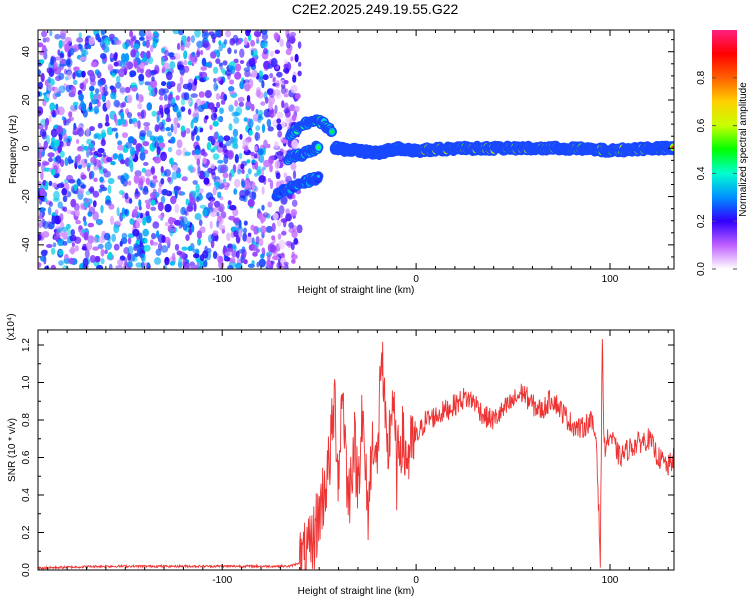 This screenshot has width=750, height=600. I want to click on colorbar-label: Normalized spectral amplitude, so click(743, 149).